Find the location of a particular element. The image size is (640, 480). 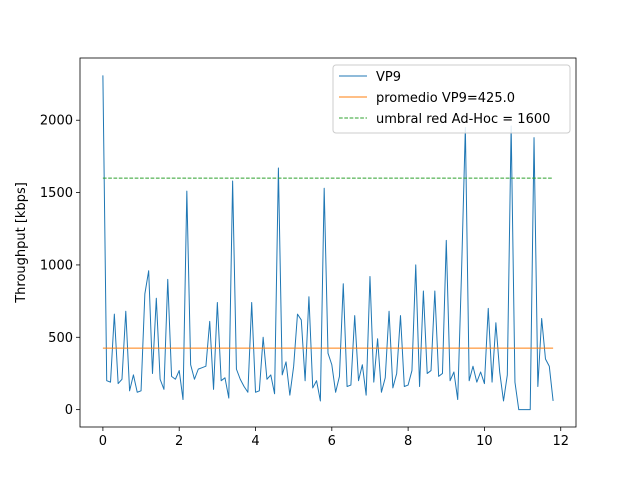

x-tick-label: 0 is located at coordinates (103, 441).